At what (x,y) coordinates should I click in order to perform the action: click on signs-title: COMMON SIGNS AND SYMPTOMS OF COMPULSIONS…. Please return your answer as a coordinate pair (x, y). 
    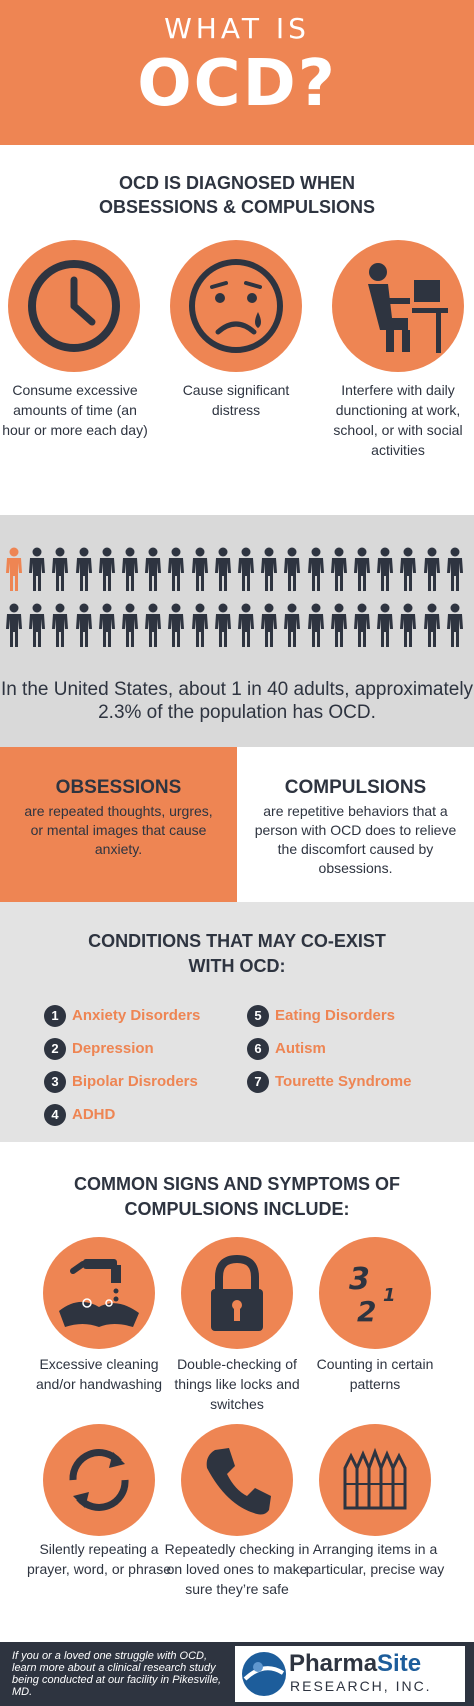
    Looking at the image, I should click on (236, 1196).